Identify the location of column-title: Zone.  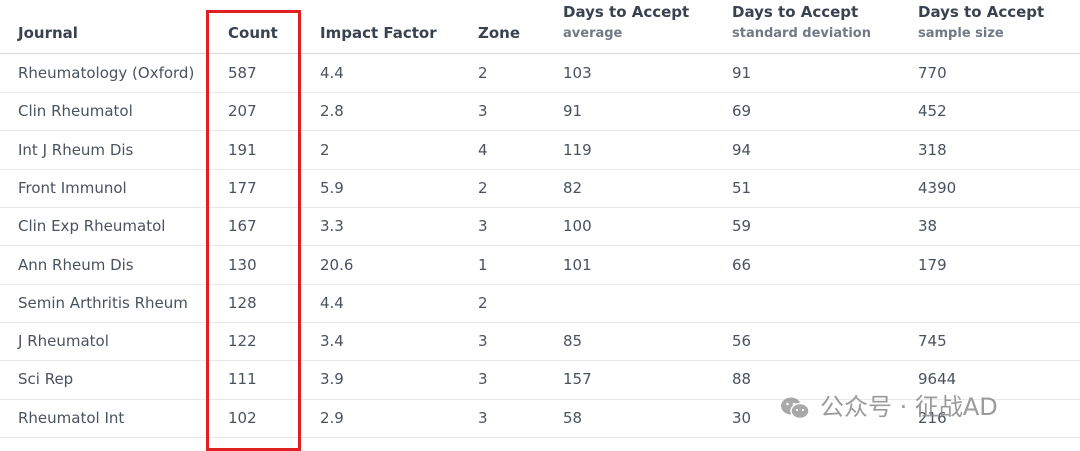
(499, 33).